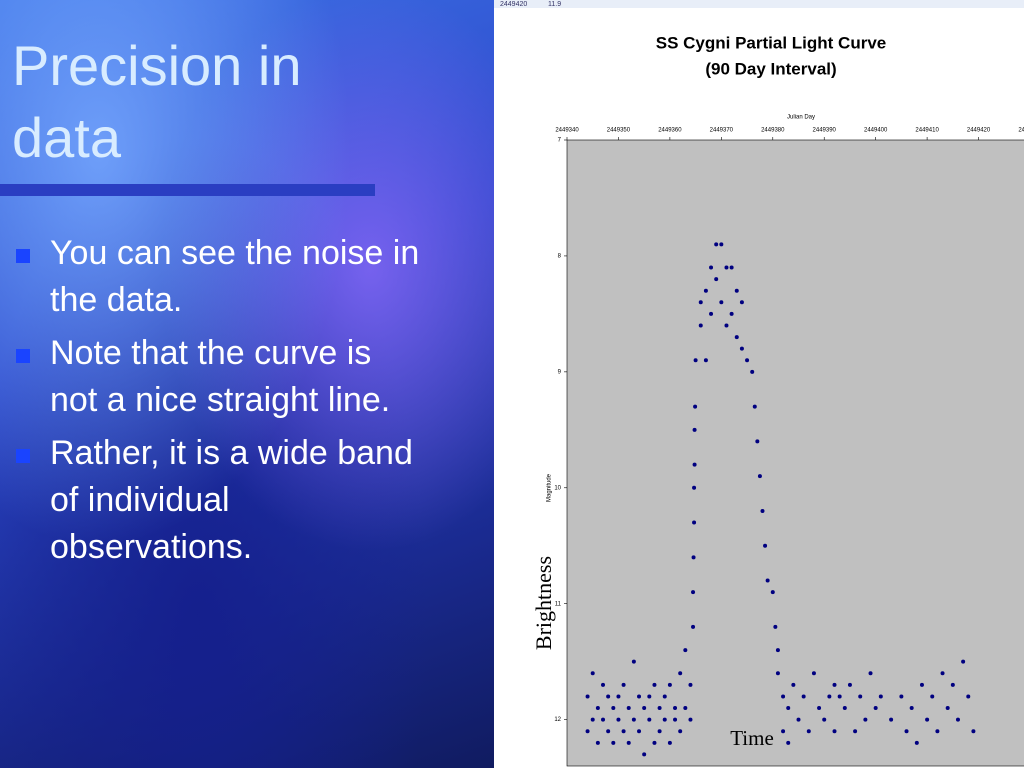  Describe the element at coordinates (801, 118) in the screenshot. I see `x-axis-label: Julian Day` at that location.